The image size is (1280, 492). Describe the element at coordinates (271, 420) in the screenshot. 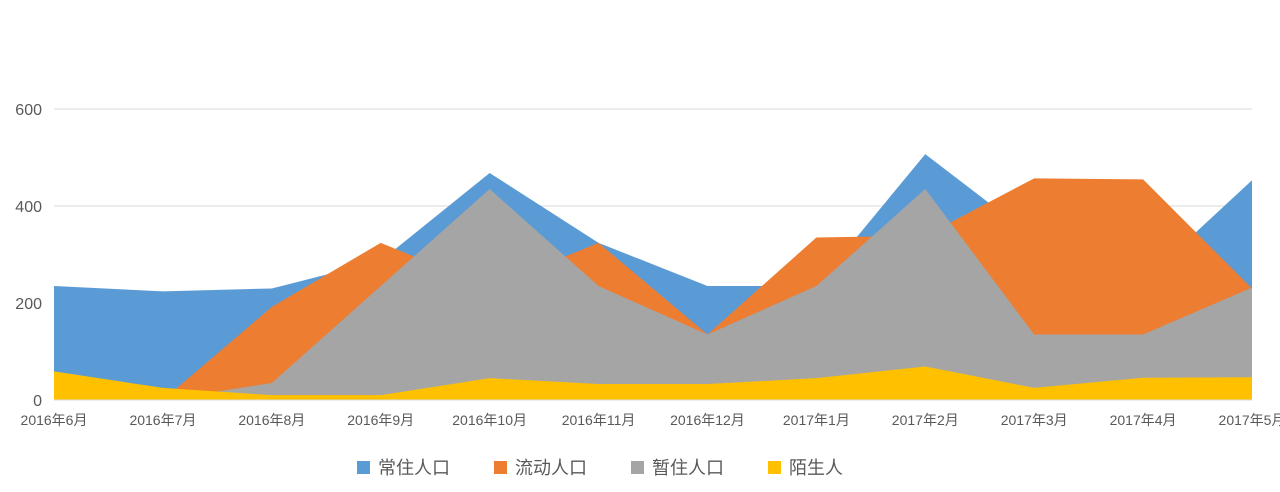

I see `x-tick-label: 2016年8月` at that location.